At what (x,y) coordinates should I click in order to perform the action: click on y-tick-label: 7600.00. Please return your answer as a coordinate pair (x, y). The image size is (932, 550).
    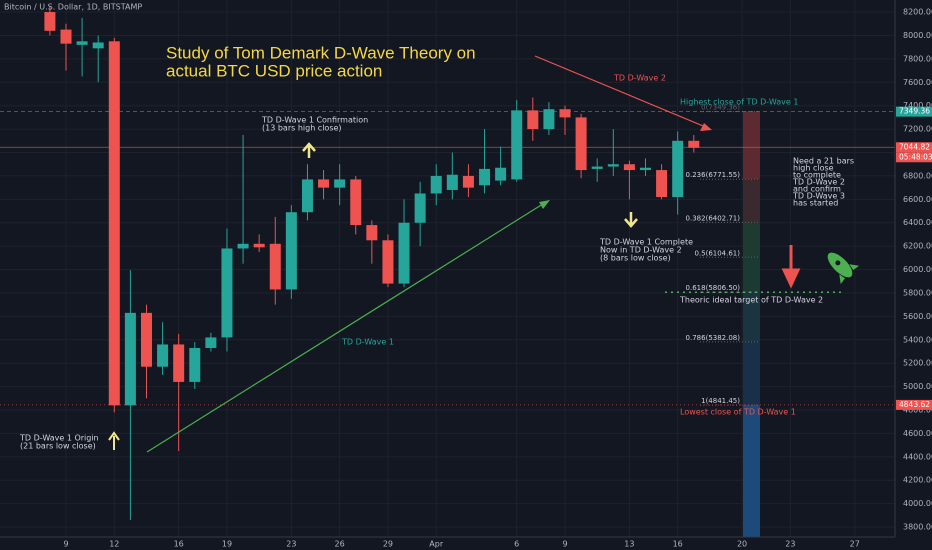
    Looking at the image, I should click on (917, 82).